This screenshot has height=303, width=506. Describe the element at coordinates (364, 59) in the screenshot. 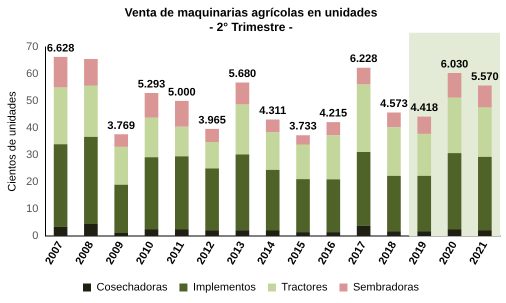

I see `total-label: 6.228` at that location.